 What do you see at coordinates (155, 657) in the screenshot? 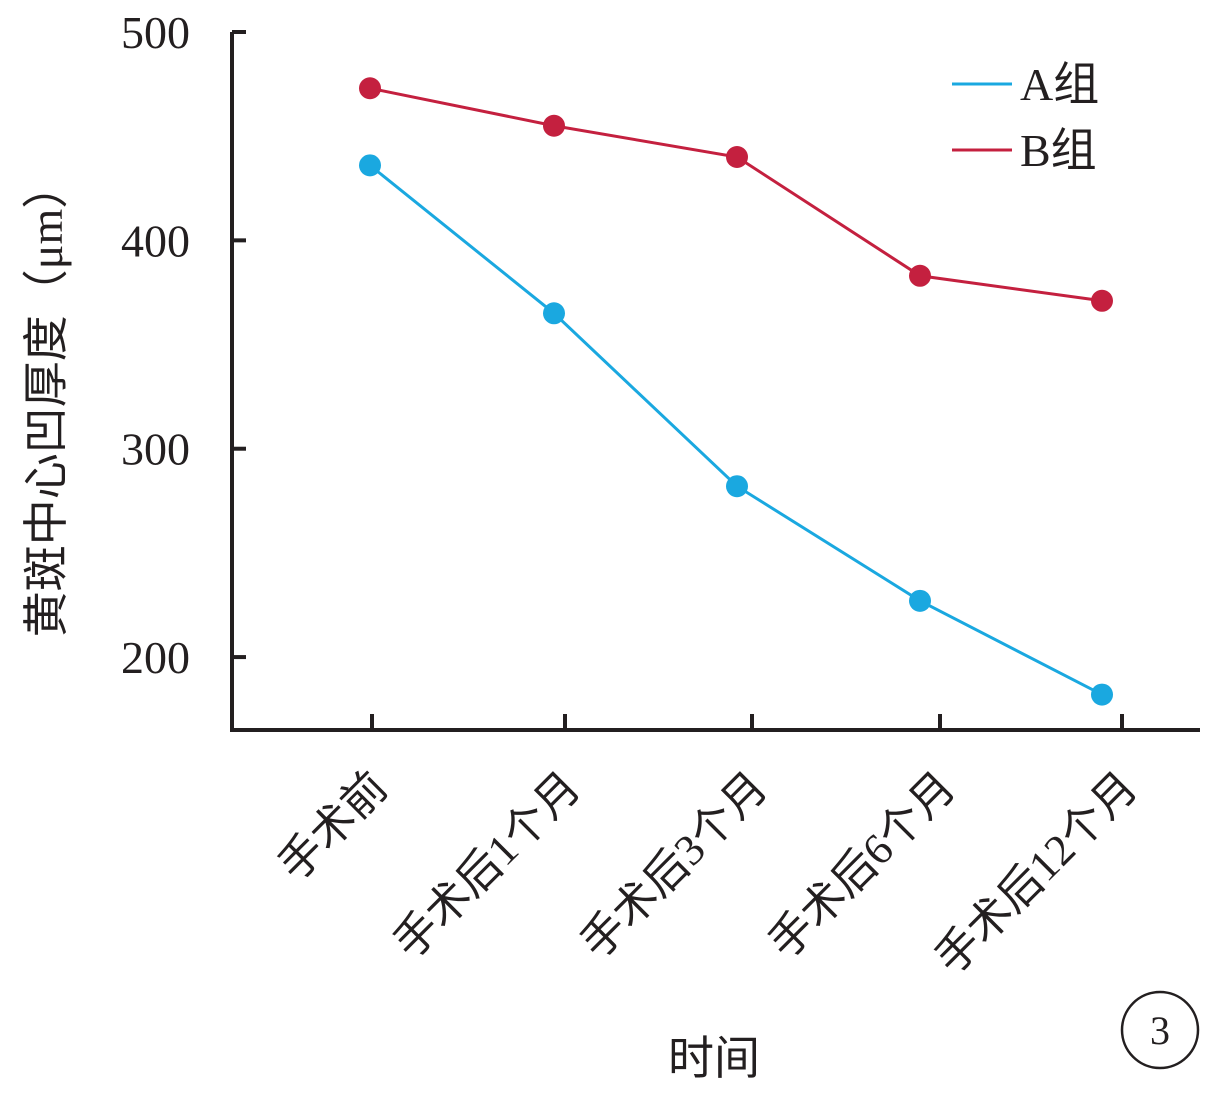
I see `y-tick-label: 200` at bounding box center [155, 657].